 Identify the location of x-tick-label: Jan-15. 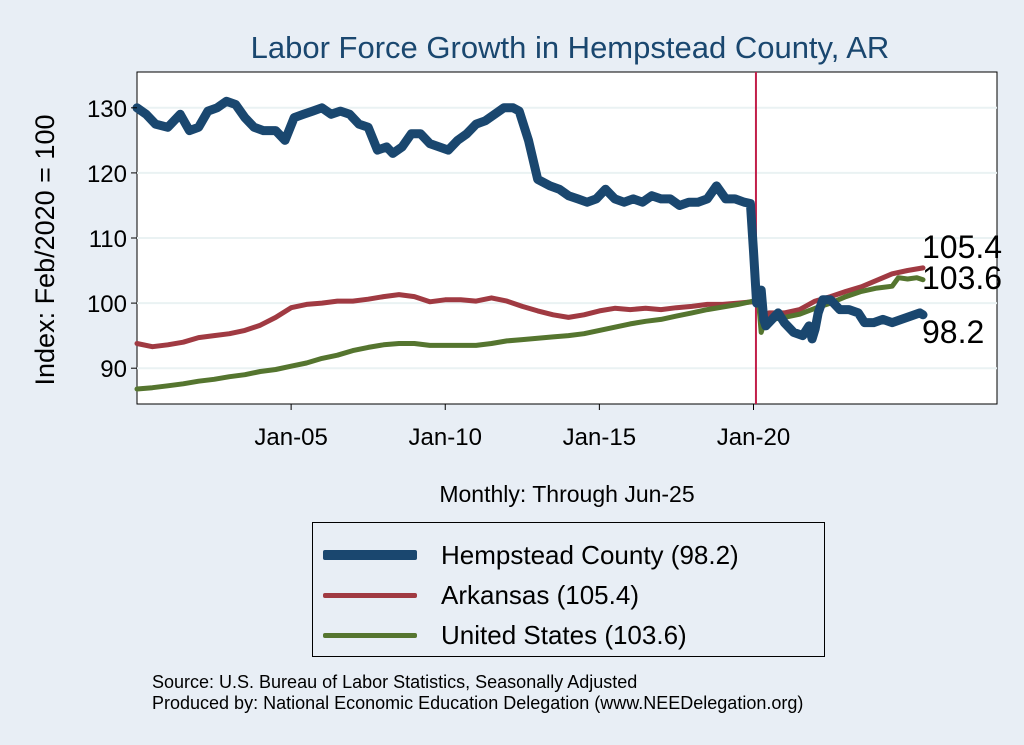
(599, 437).